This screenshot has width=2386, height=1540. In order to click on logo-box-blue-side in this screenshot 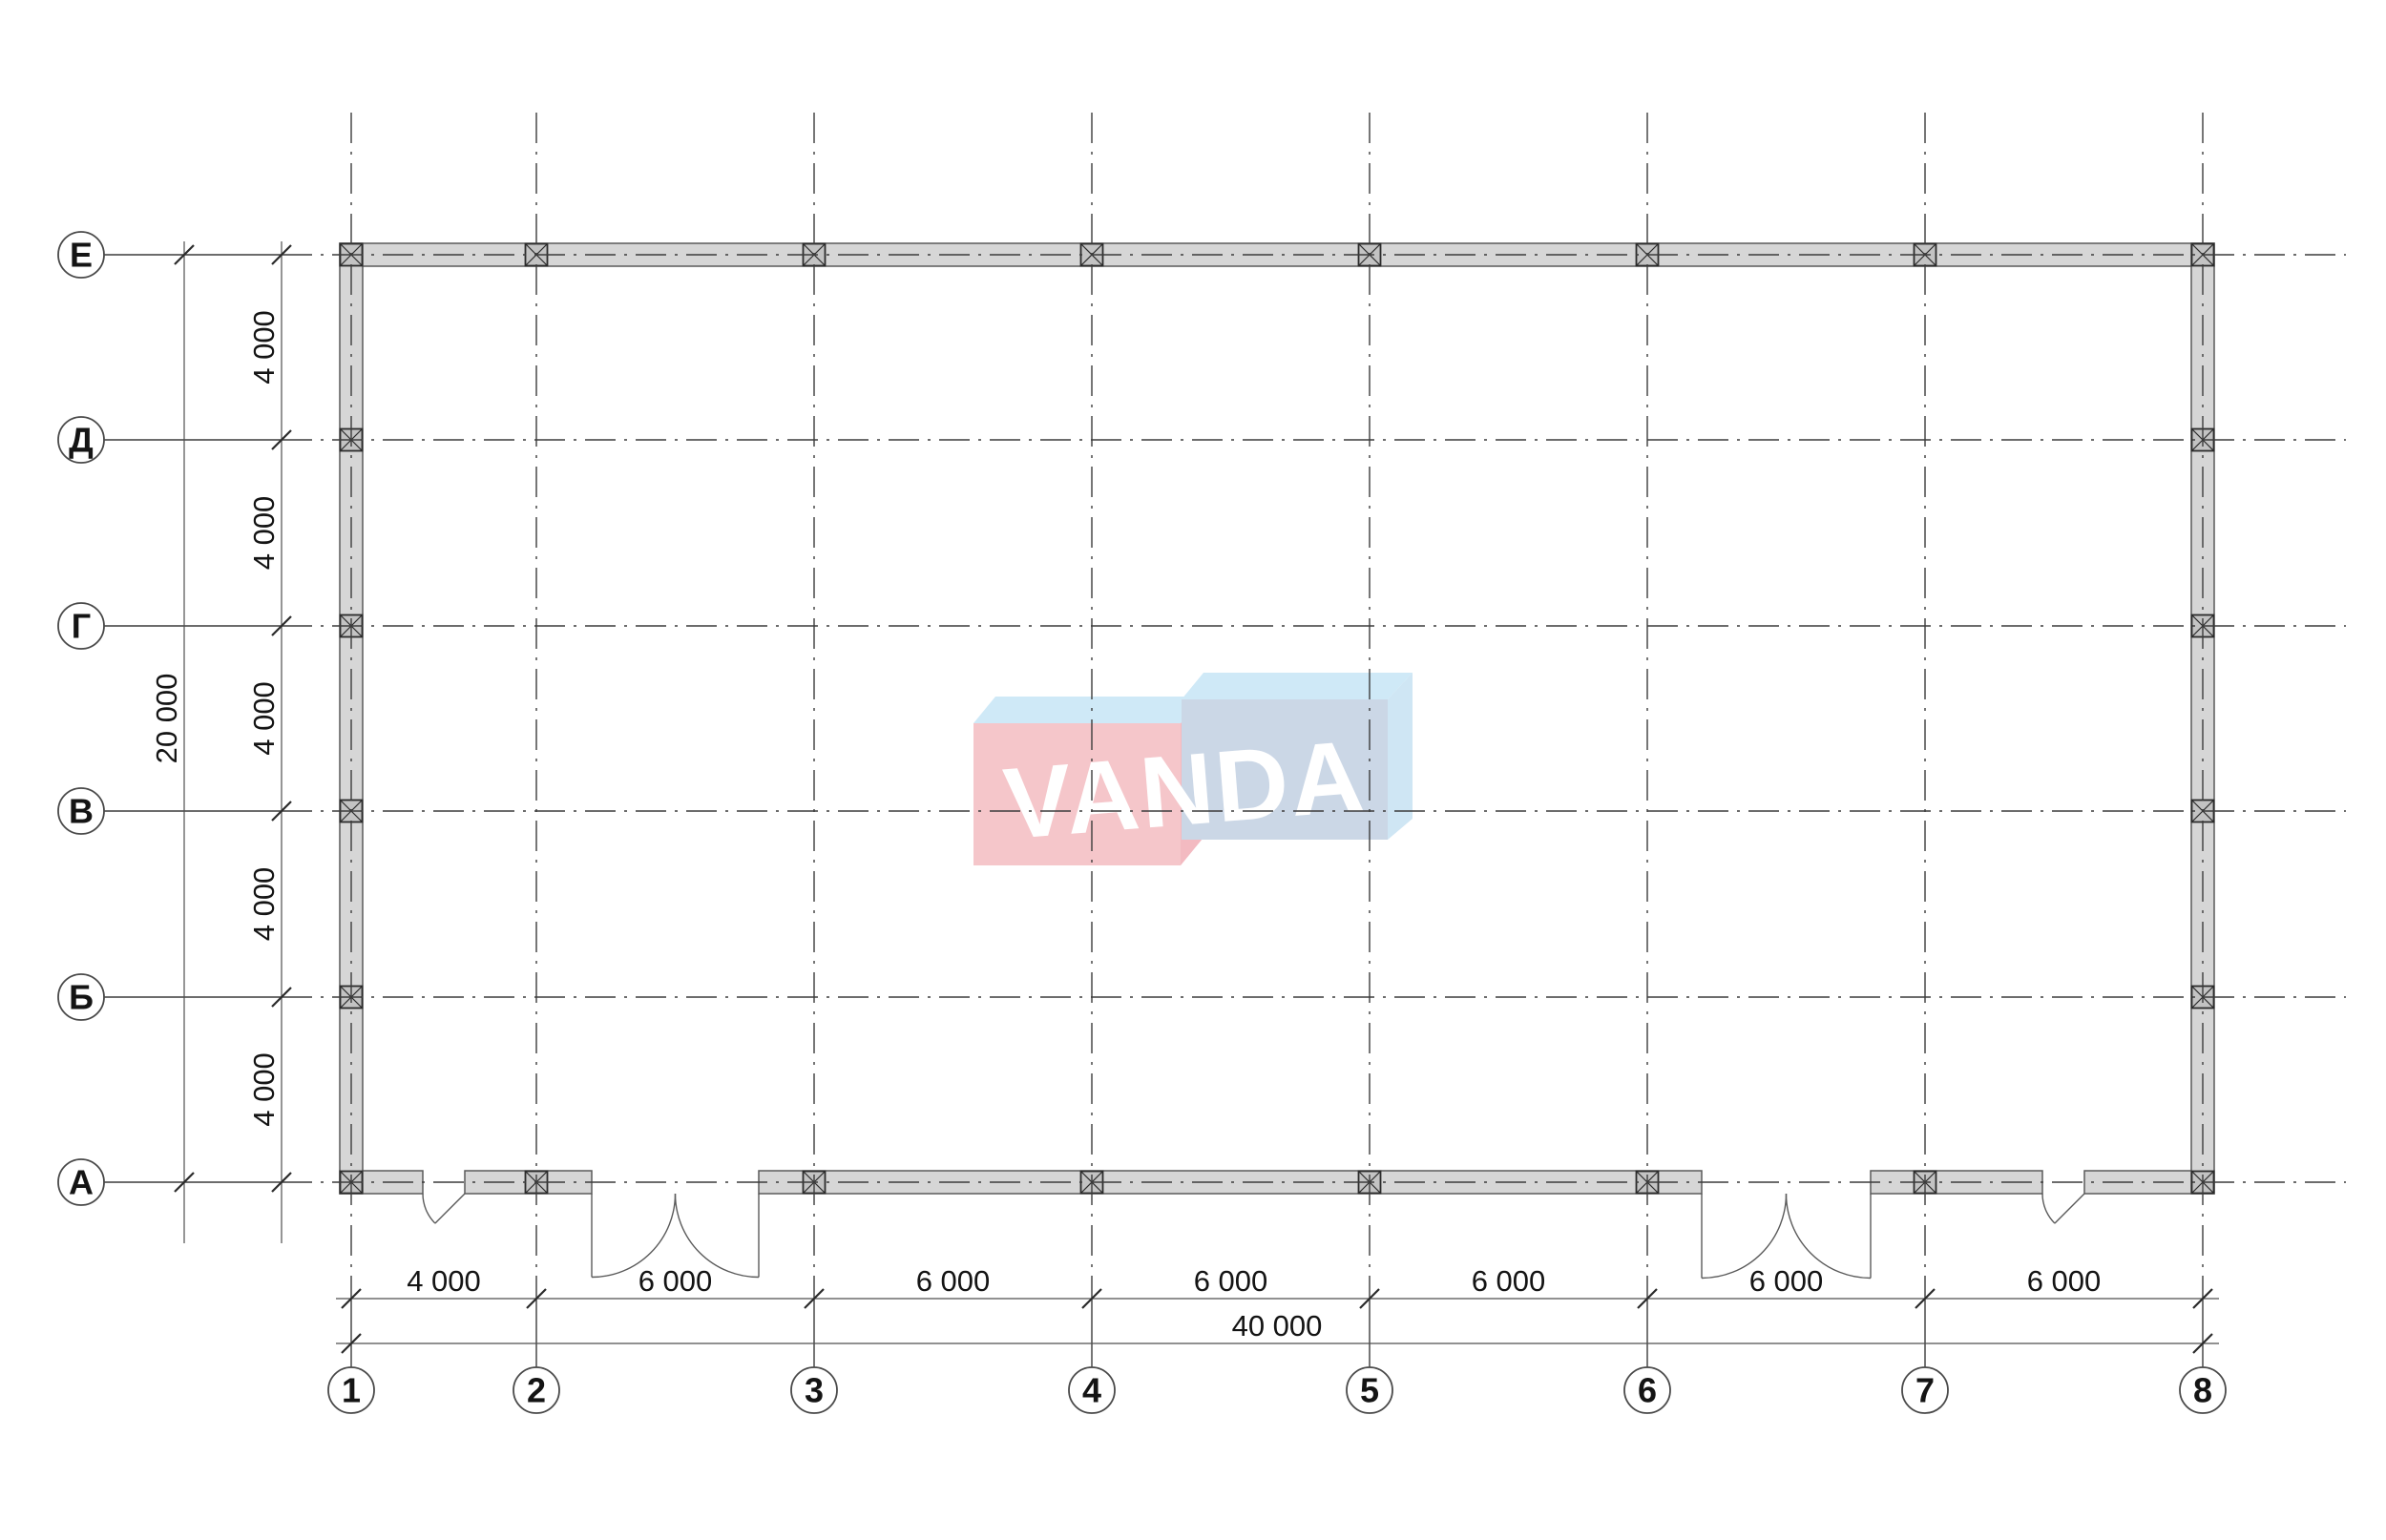, I will do `click(1401, 757)`.